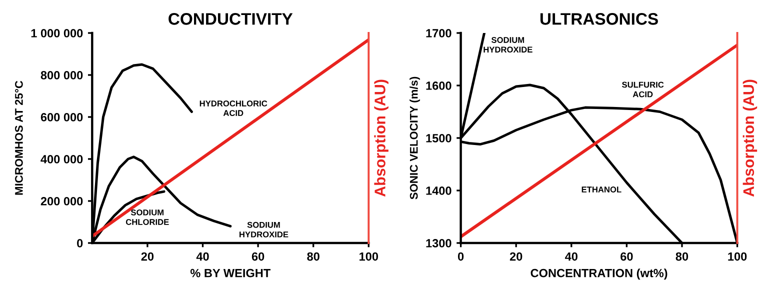  What do you see at coordinates (602, 189) in the screenshot?
I see `series-label: ETHANOL` at bounding box center [602, 189].